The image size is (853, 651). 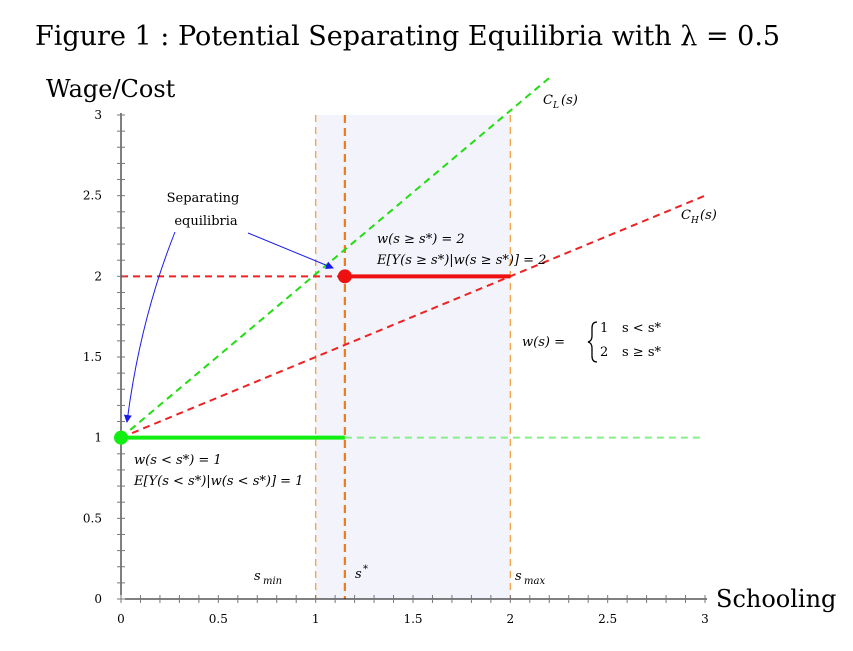 I want to click on y-tick-label: 2, so click(x=98, y=276).